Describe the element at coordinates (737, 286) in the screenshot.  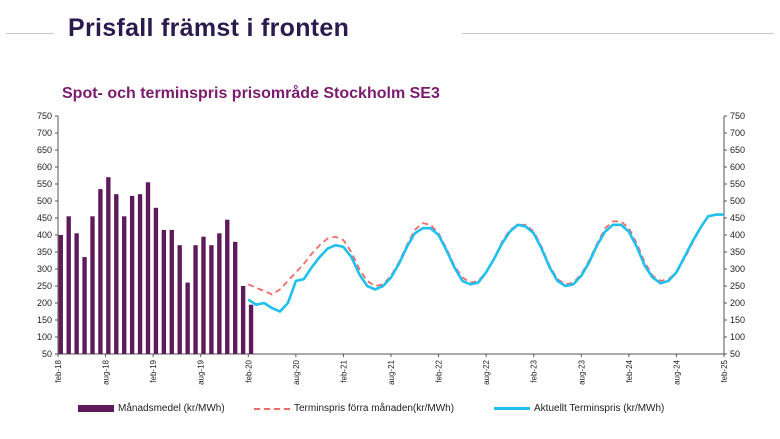
I see `y-tick-label-right: 250` at that location.